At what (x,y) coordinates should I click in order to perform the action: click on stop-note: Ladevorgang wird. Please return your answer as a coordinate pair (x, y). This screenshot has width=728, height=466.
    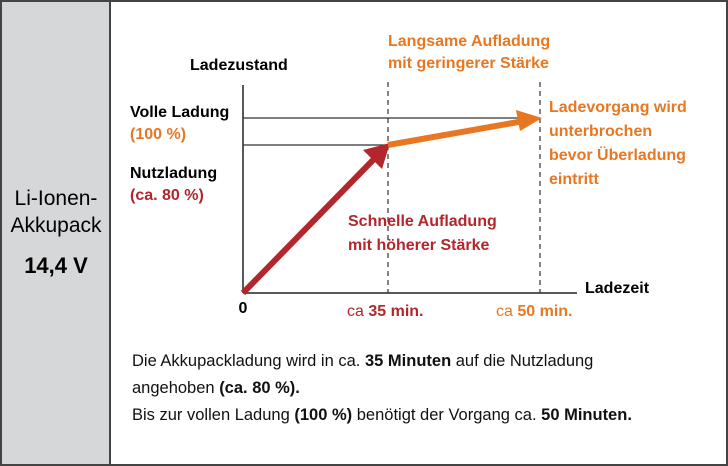
    Looking at the image, I should click on (618, 107).